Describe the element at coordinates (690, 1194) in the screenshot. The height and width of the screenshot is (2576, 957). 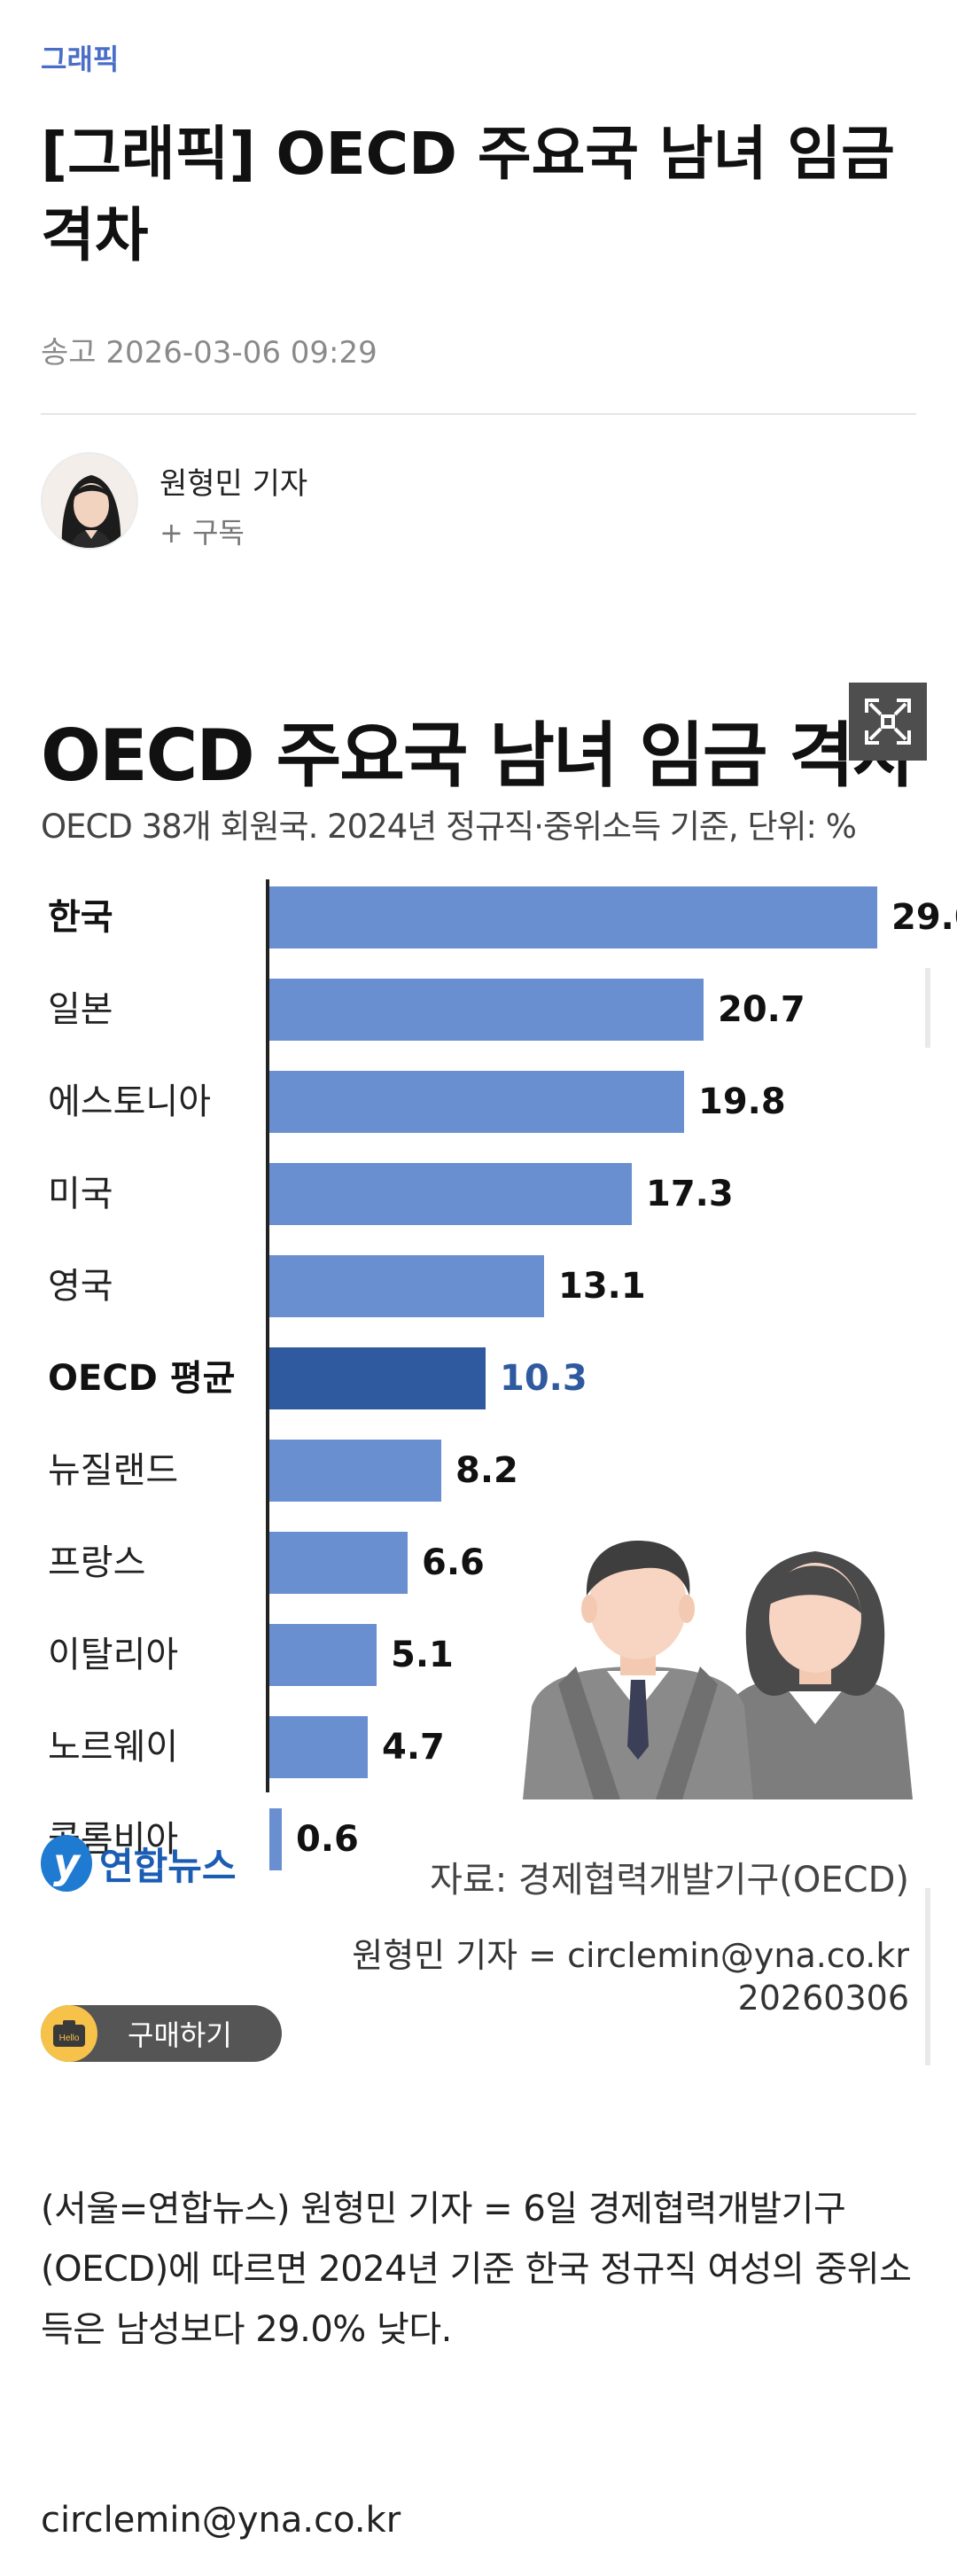
I see `value-label-3: 17.3` at that location.